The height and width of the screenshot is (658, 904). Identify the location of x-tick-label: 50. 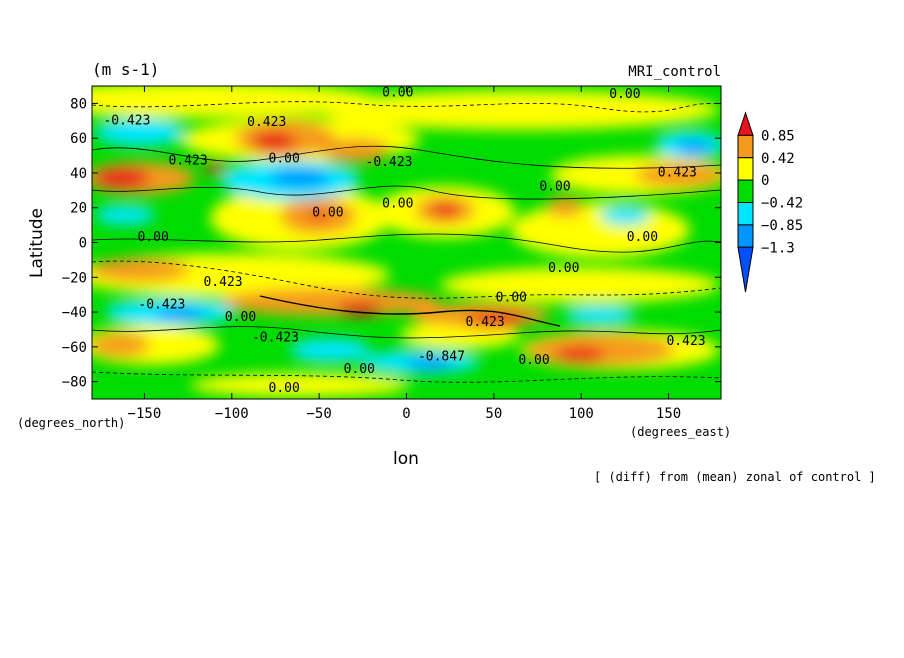
(493, 414).